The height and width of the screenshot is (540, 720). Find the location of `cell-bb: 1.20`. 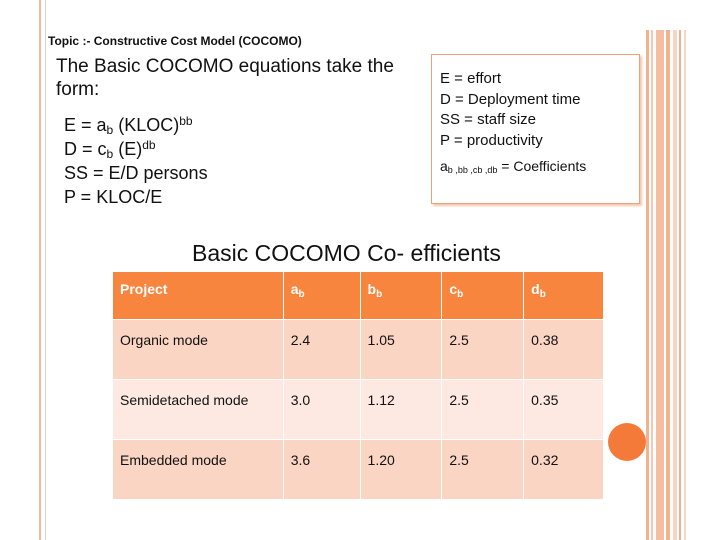

cell-bb: 1.20 is located at coordinates (401, 469).